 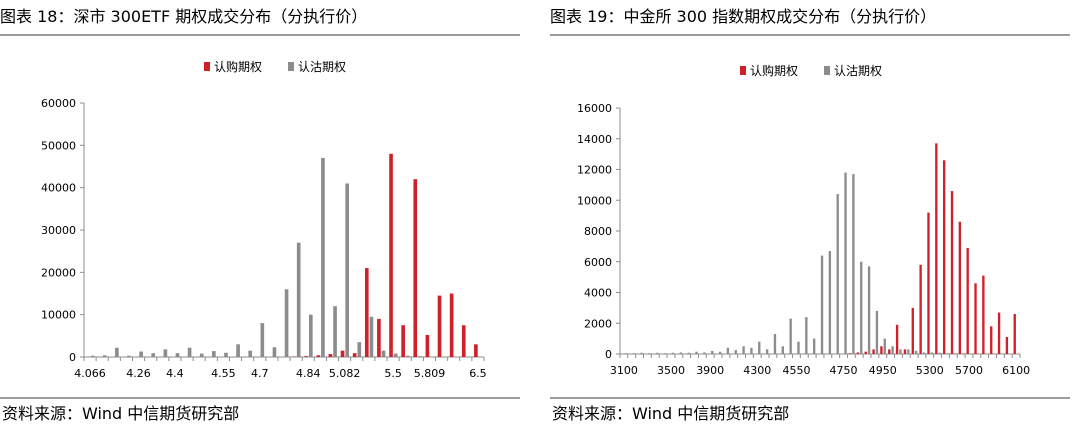 I want to click on y-tick-label: 60000, so click(x=58, y=103).